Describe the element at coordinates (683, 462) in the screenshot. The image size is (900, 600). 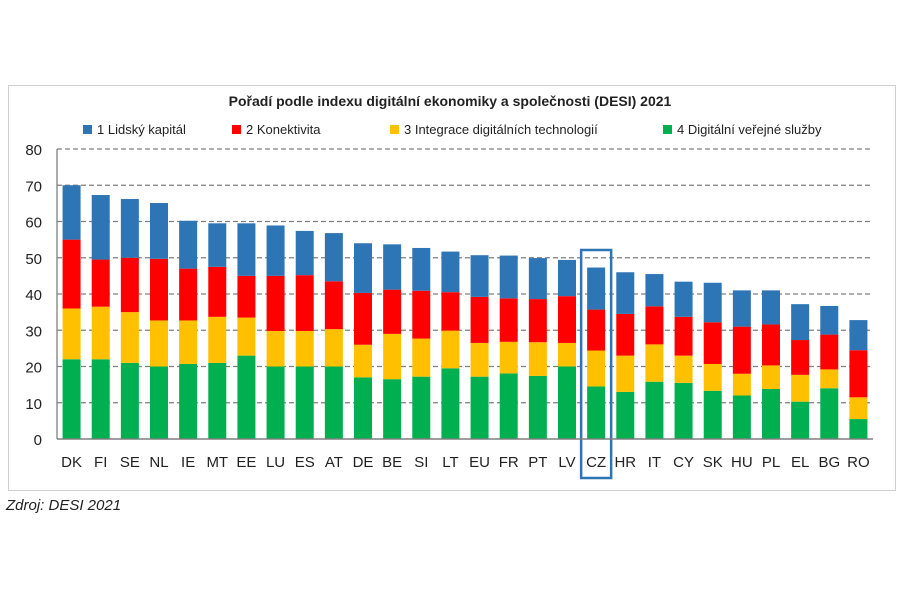
I see `x-tick-label: CY` at that location.